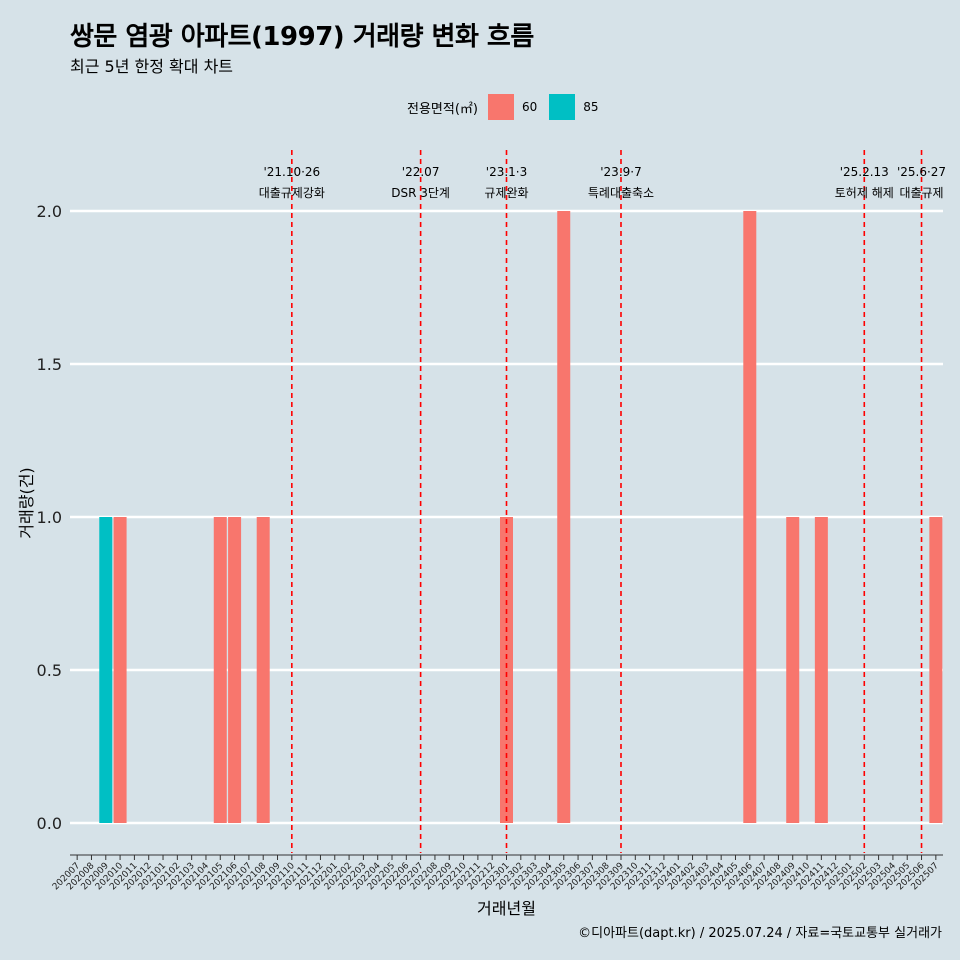 The width and height of the screenshot is (960, 960). I want to click on event-date: '25.2.13, so click(864, 172).